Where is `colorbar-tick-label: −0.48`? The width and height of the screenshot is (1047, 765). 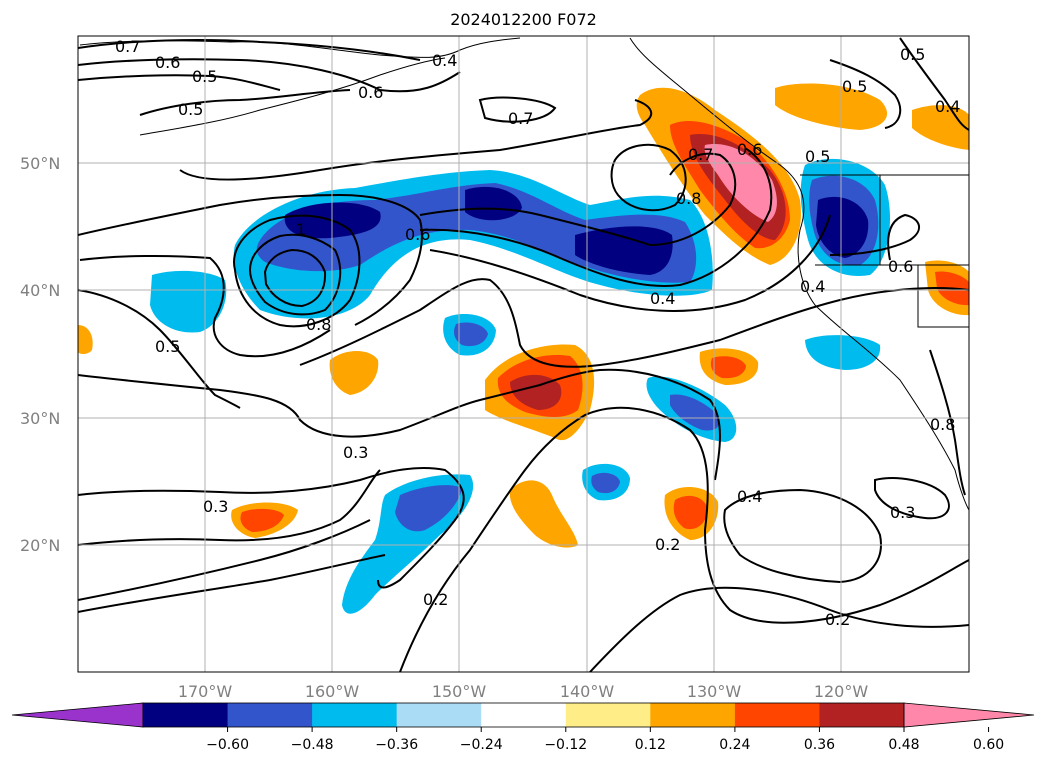
colorbar-tick-label: −0.48 is located at coordinates (312, 745).